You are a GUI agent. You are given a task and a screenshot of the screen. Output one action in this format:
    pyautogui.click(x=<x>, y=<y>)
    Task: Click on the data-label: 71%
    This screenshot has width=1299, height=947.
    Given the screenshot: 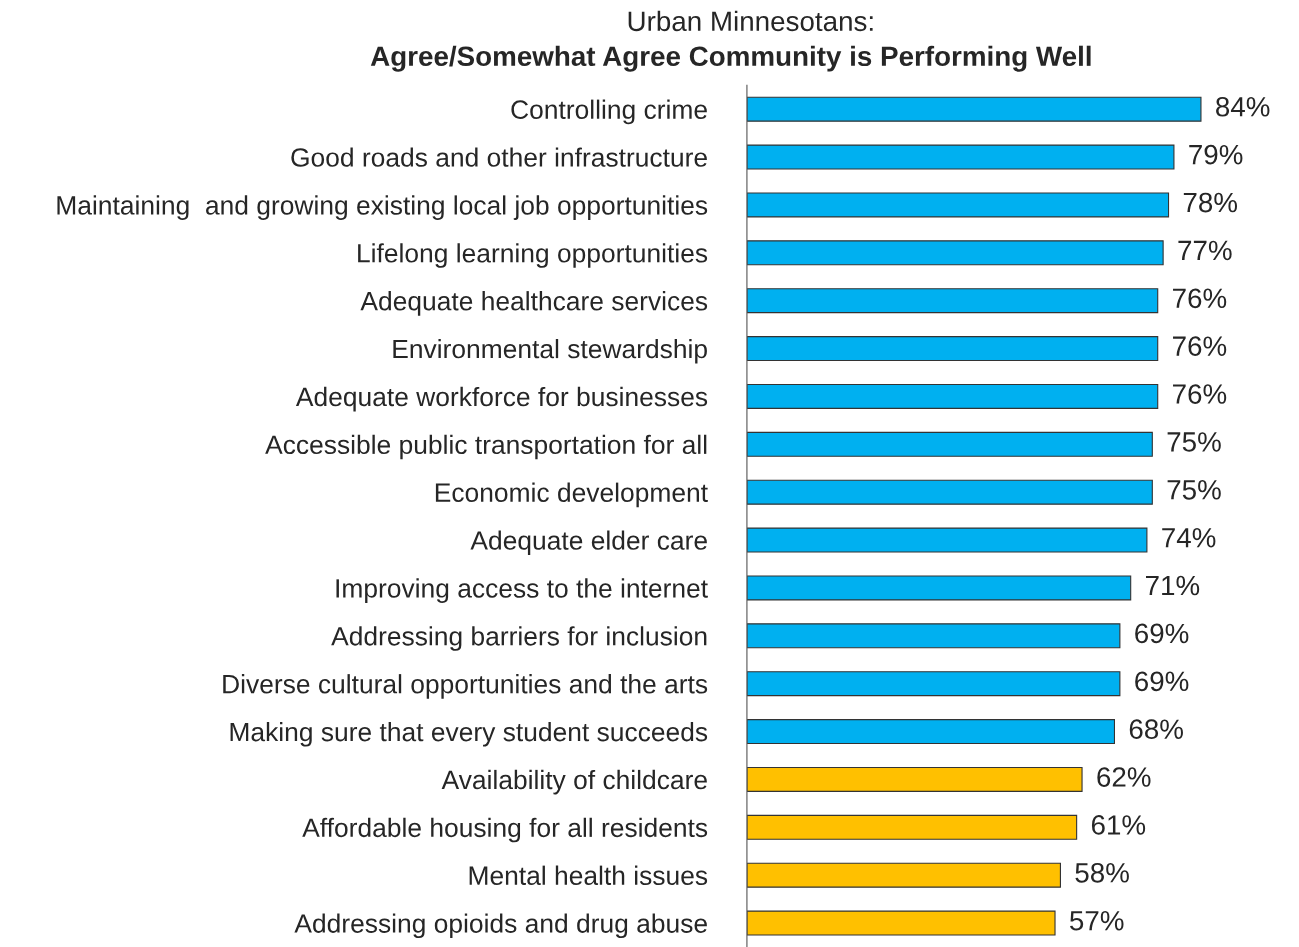 What is the action you would take?
    pyautogui.click(x=1173, y=585)
    